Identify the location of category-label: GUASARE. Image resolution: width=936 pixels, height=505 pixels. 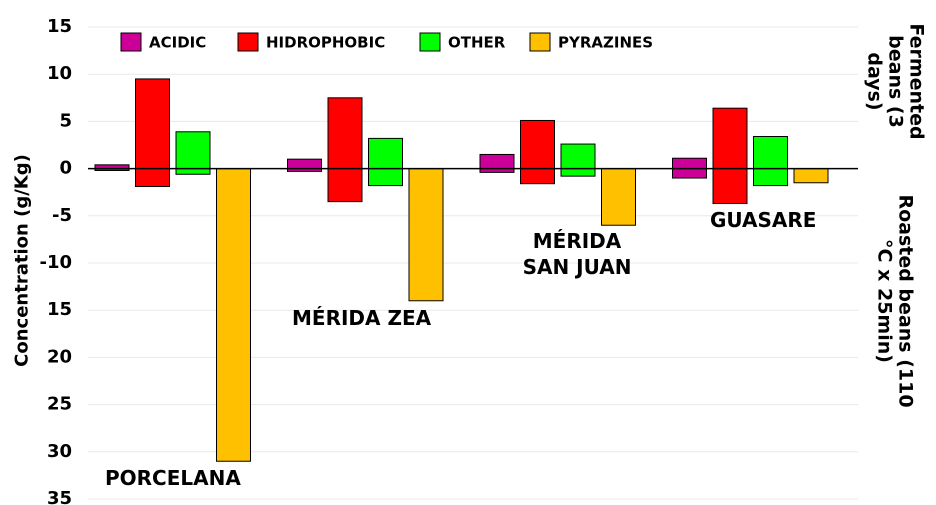
(763, 220).